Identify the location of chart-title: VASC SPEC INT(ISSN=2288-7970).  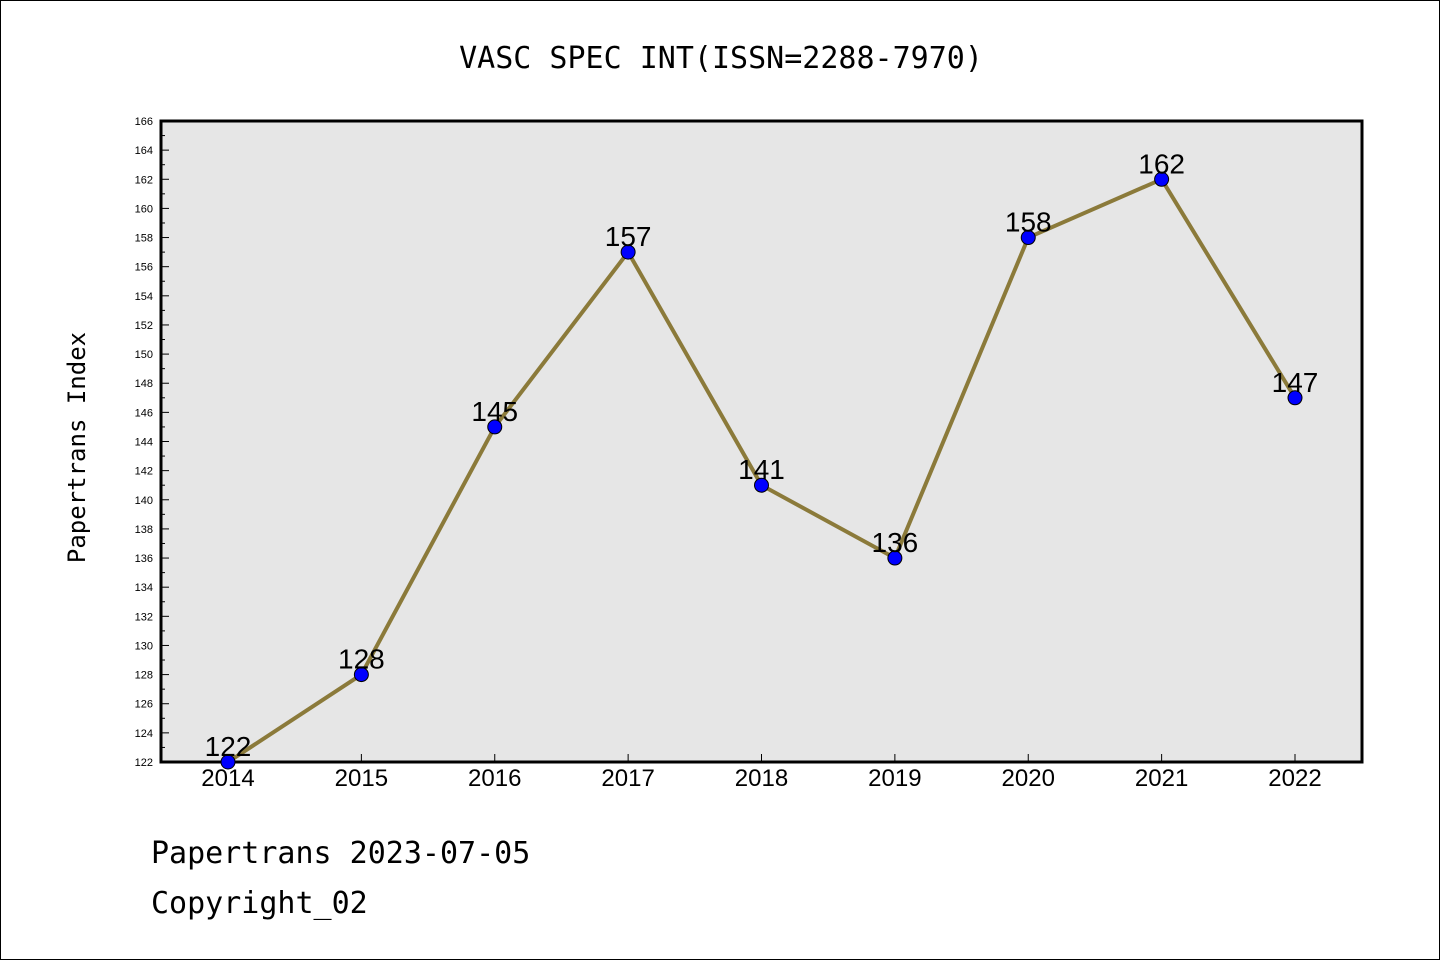
(721, 58).